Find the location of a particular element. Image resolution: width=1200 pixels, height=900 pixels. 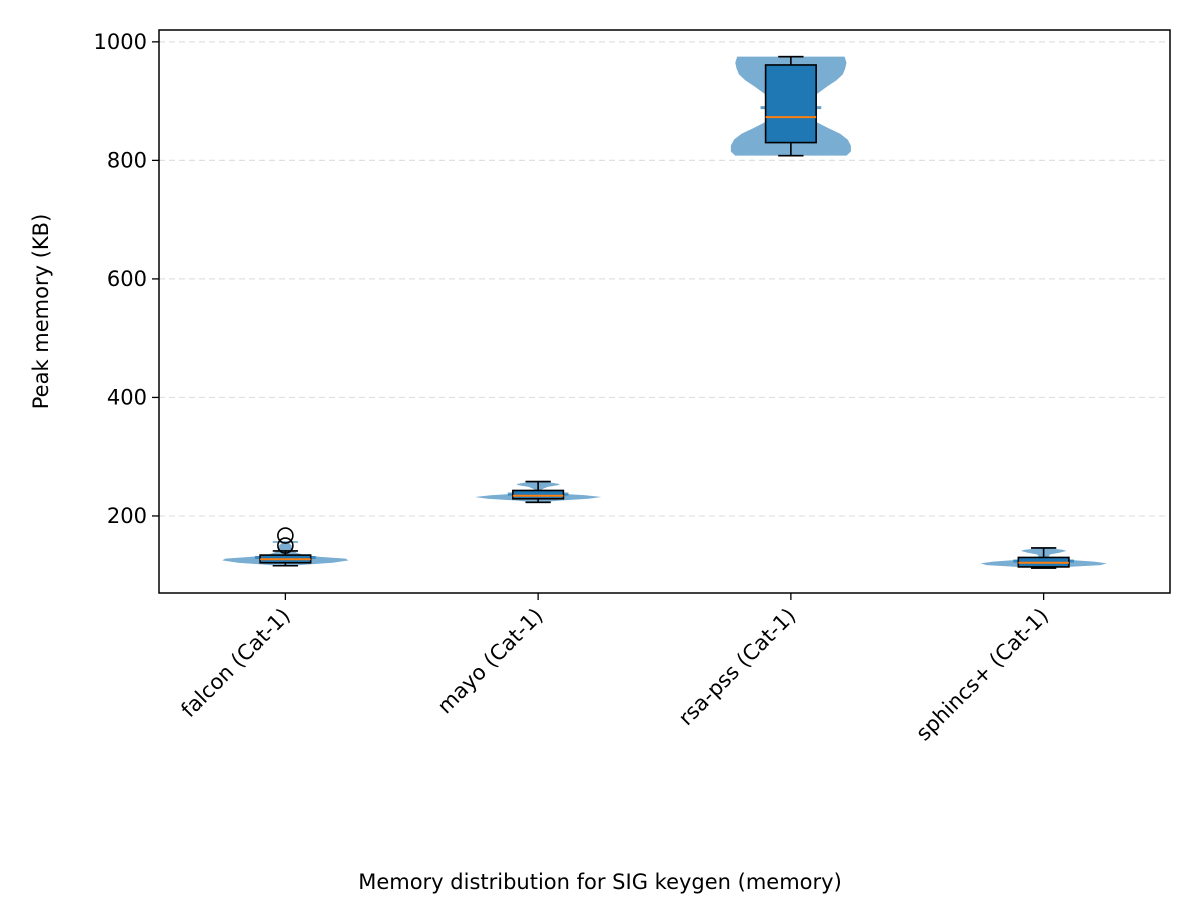

y-tick-label: 800 is located at coordinates (127, 160).